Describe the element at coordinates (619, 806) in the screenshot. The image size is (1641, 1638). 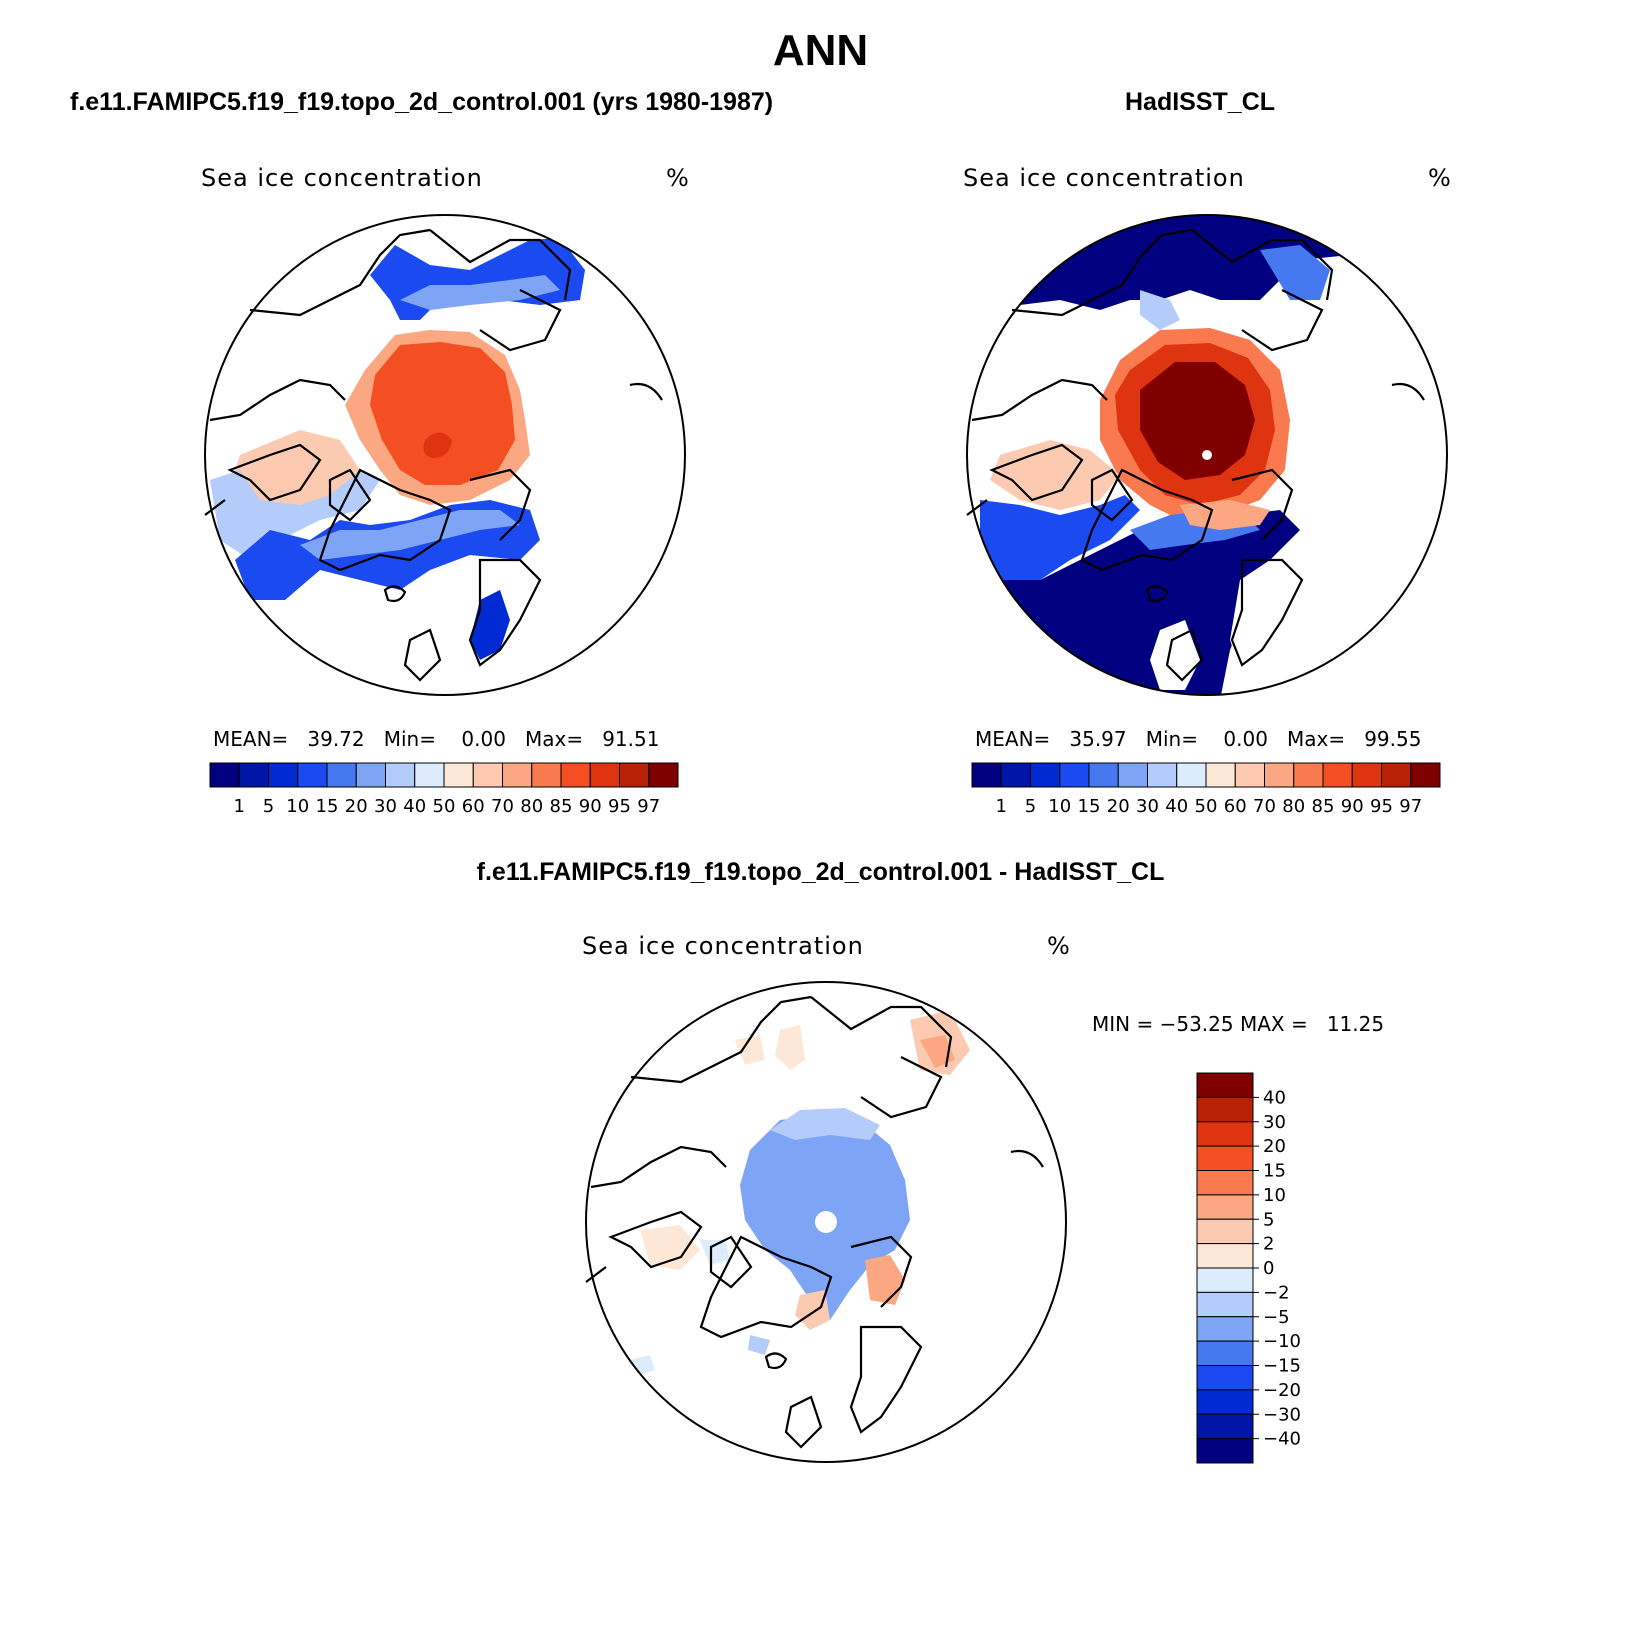
I see `model-colorbar-tick-label: 95` at that location.